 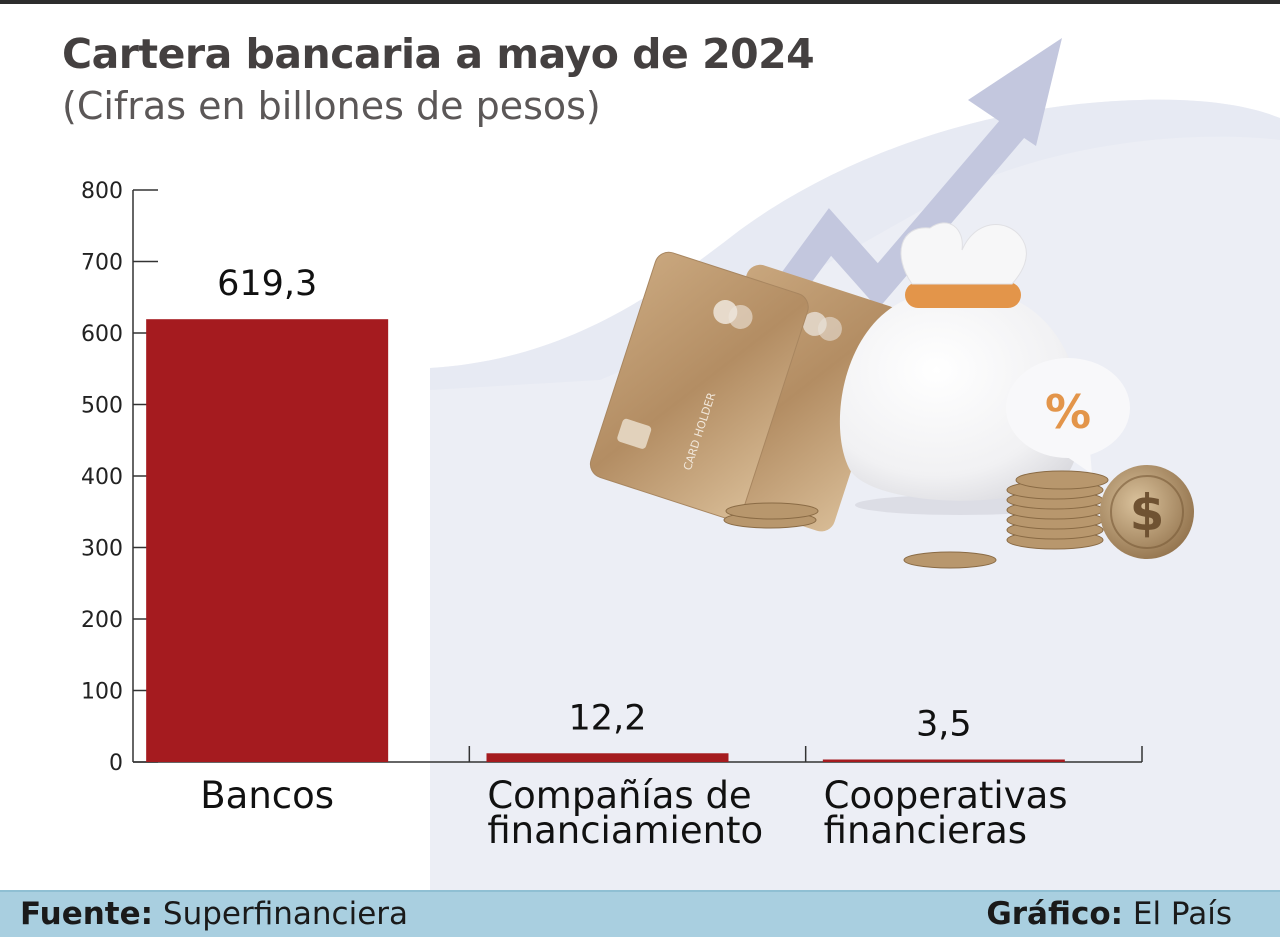 What do you see at coordinates (285, 914) in the screenshot?
I see `source-value: Superfinanciera` at bounding box center [285, 914].